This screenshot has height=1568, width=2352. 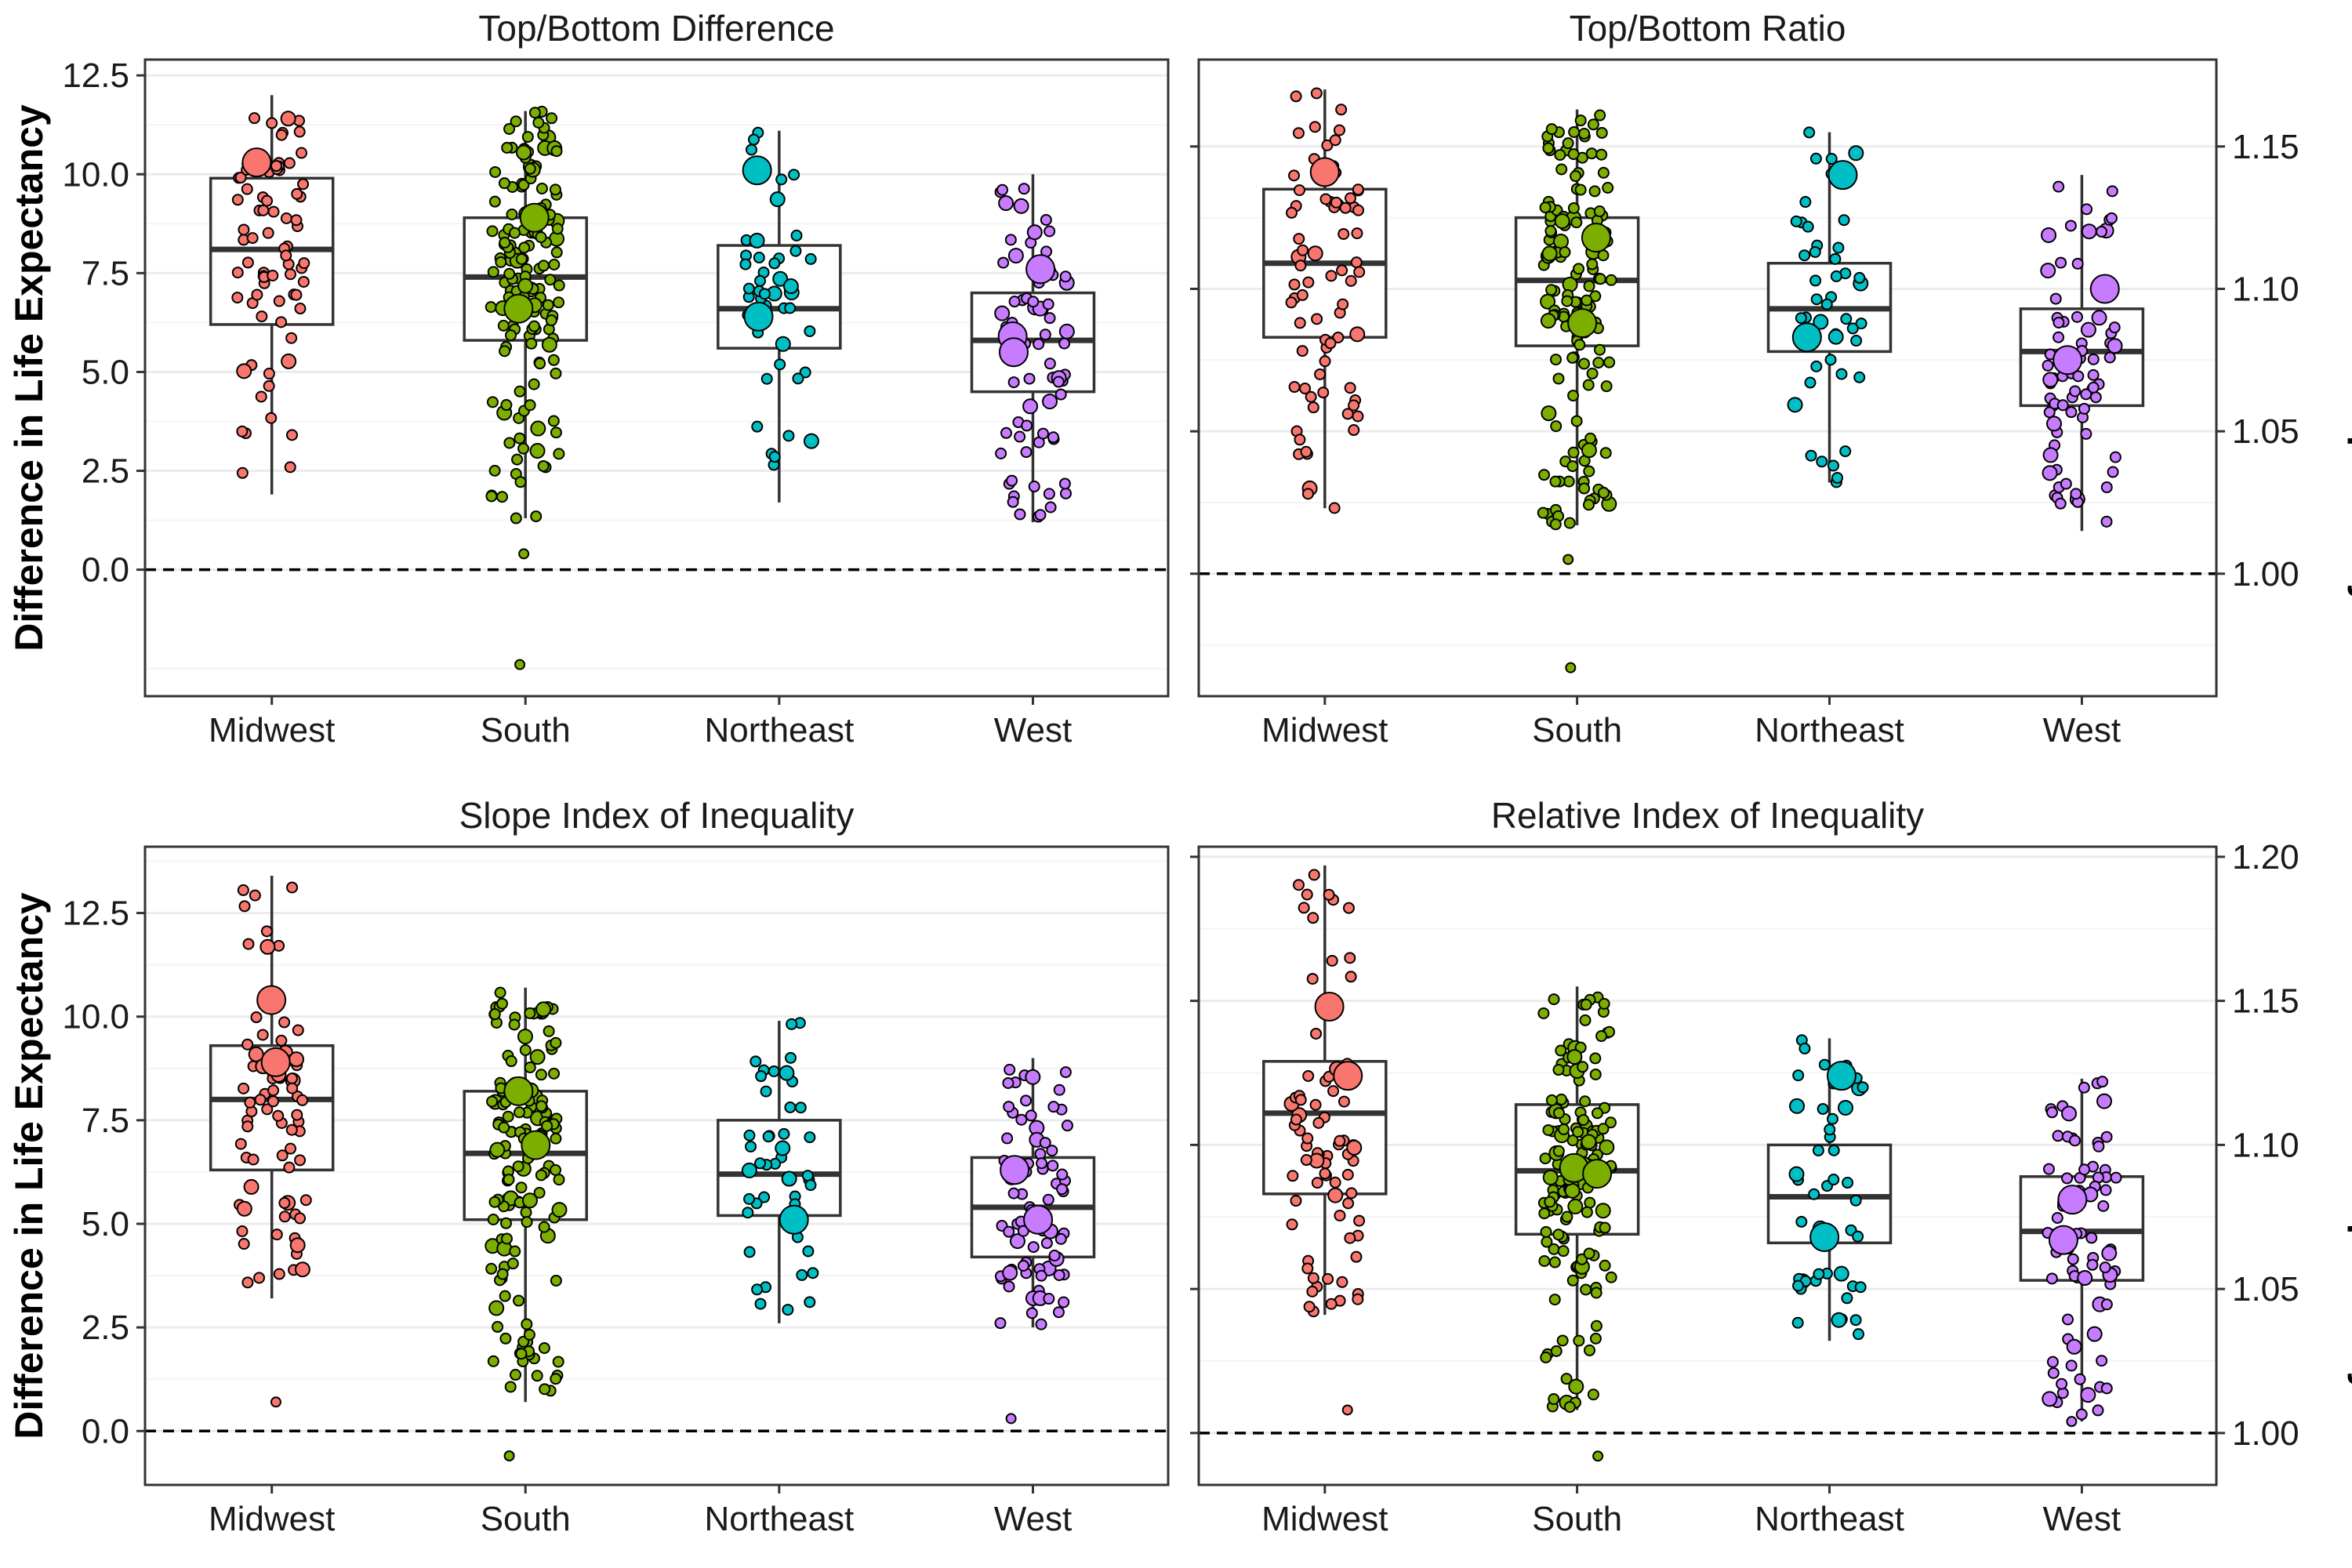 What do you see at coordinates (105, 1121) in the screenshot?
I see `y-tick-label: 7.5` at bounding box center [105, 1121].